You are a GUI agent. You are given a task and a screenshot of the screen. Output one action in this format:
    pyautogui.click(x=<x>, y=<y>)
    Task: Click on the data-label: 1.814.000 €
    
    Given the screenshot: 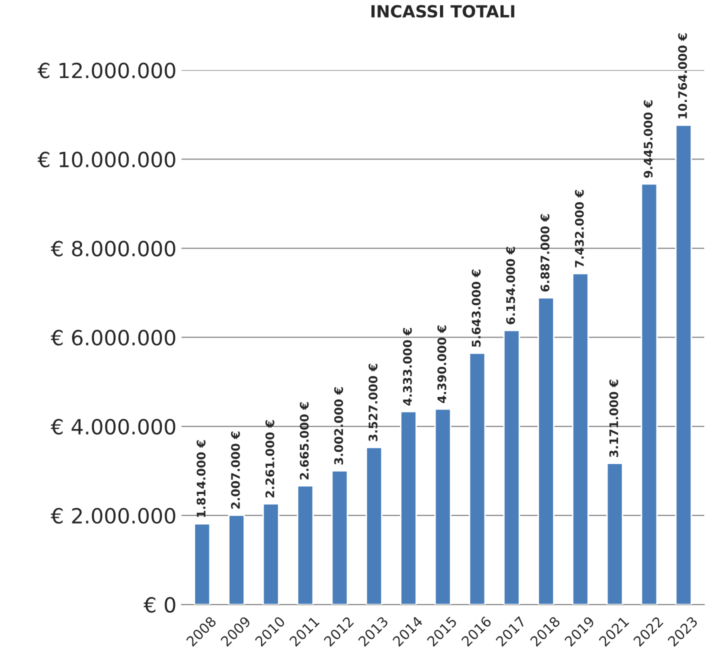 What is the action you would take?
    pyautogui.click(x=201, y=478)
    